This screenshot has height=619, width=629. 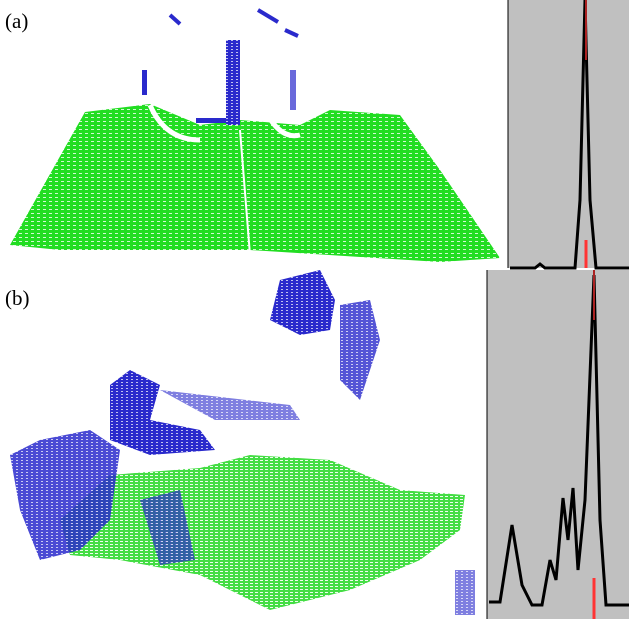 I want to click on histogram-a, so click(x=568, y=135).